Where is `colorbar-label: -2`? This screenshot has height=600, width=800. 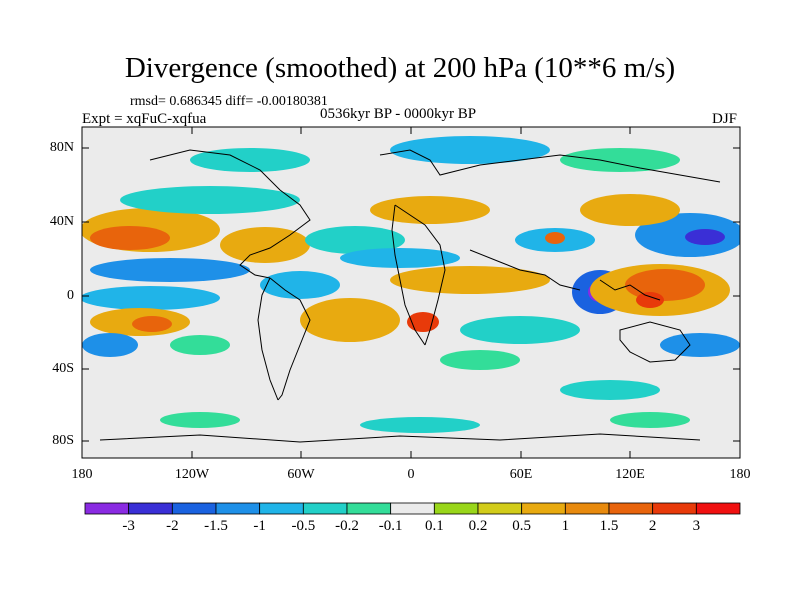 colorbar-label: -2 is located at coordinates (172, 526).